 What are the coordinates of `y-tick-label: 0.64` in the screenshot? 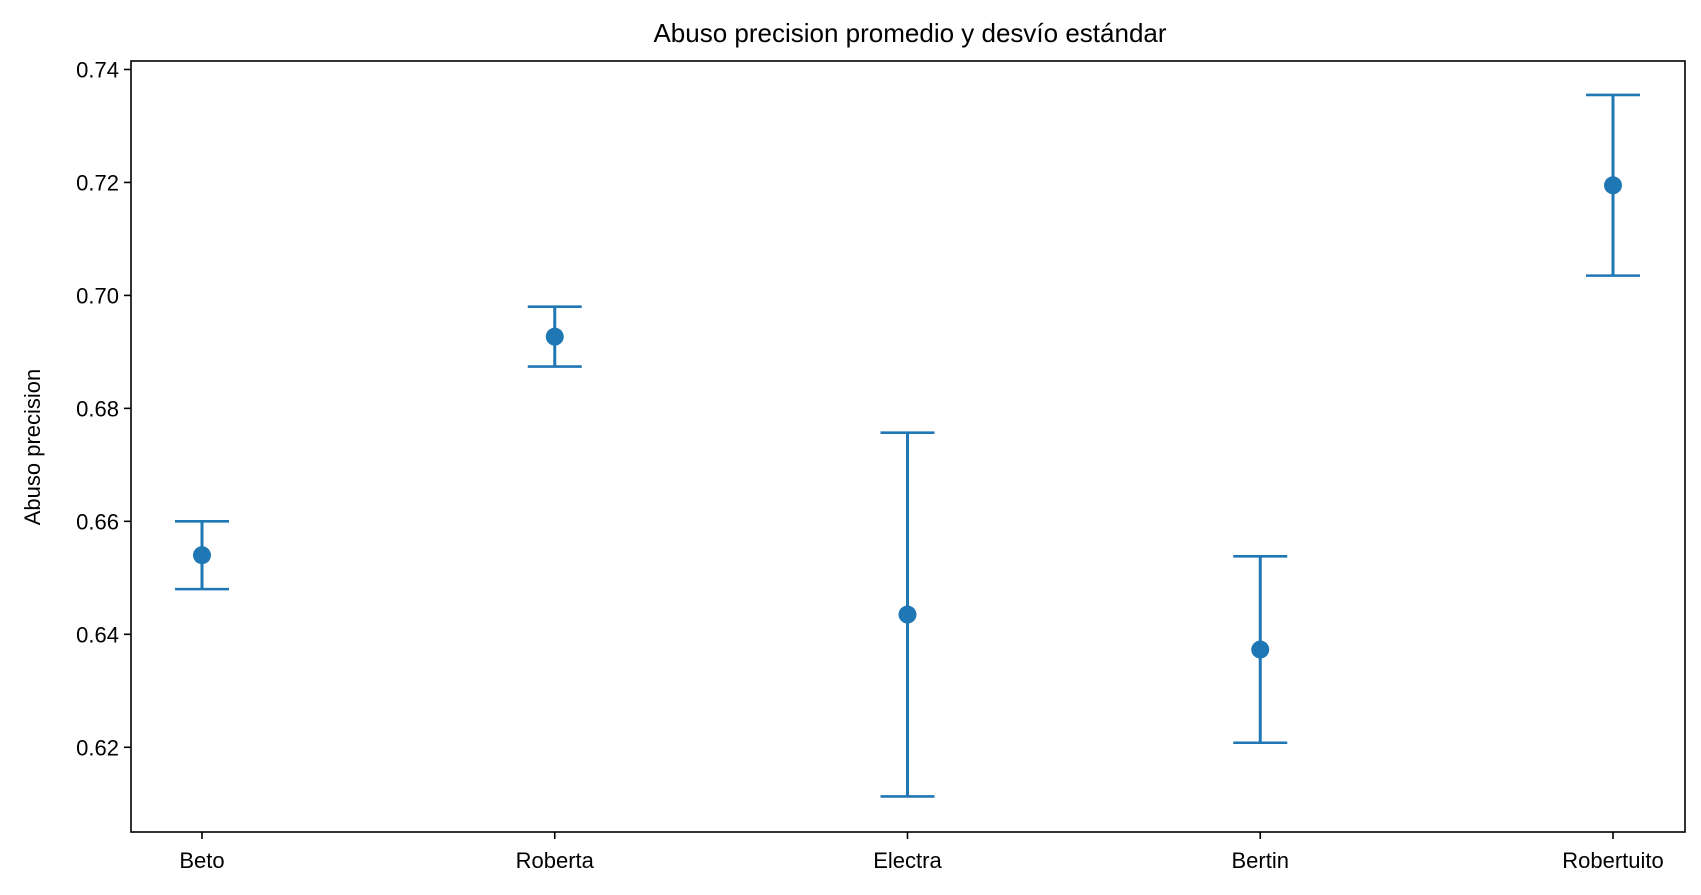 It's located at (97, 634).